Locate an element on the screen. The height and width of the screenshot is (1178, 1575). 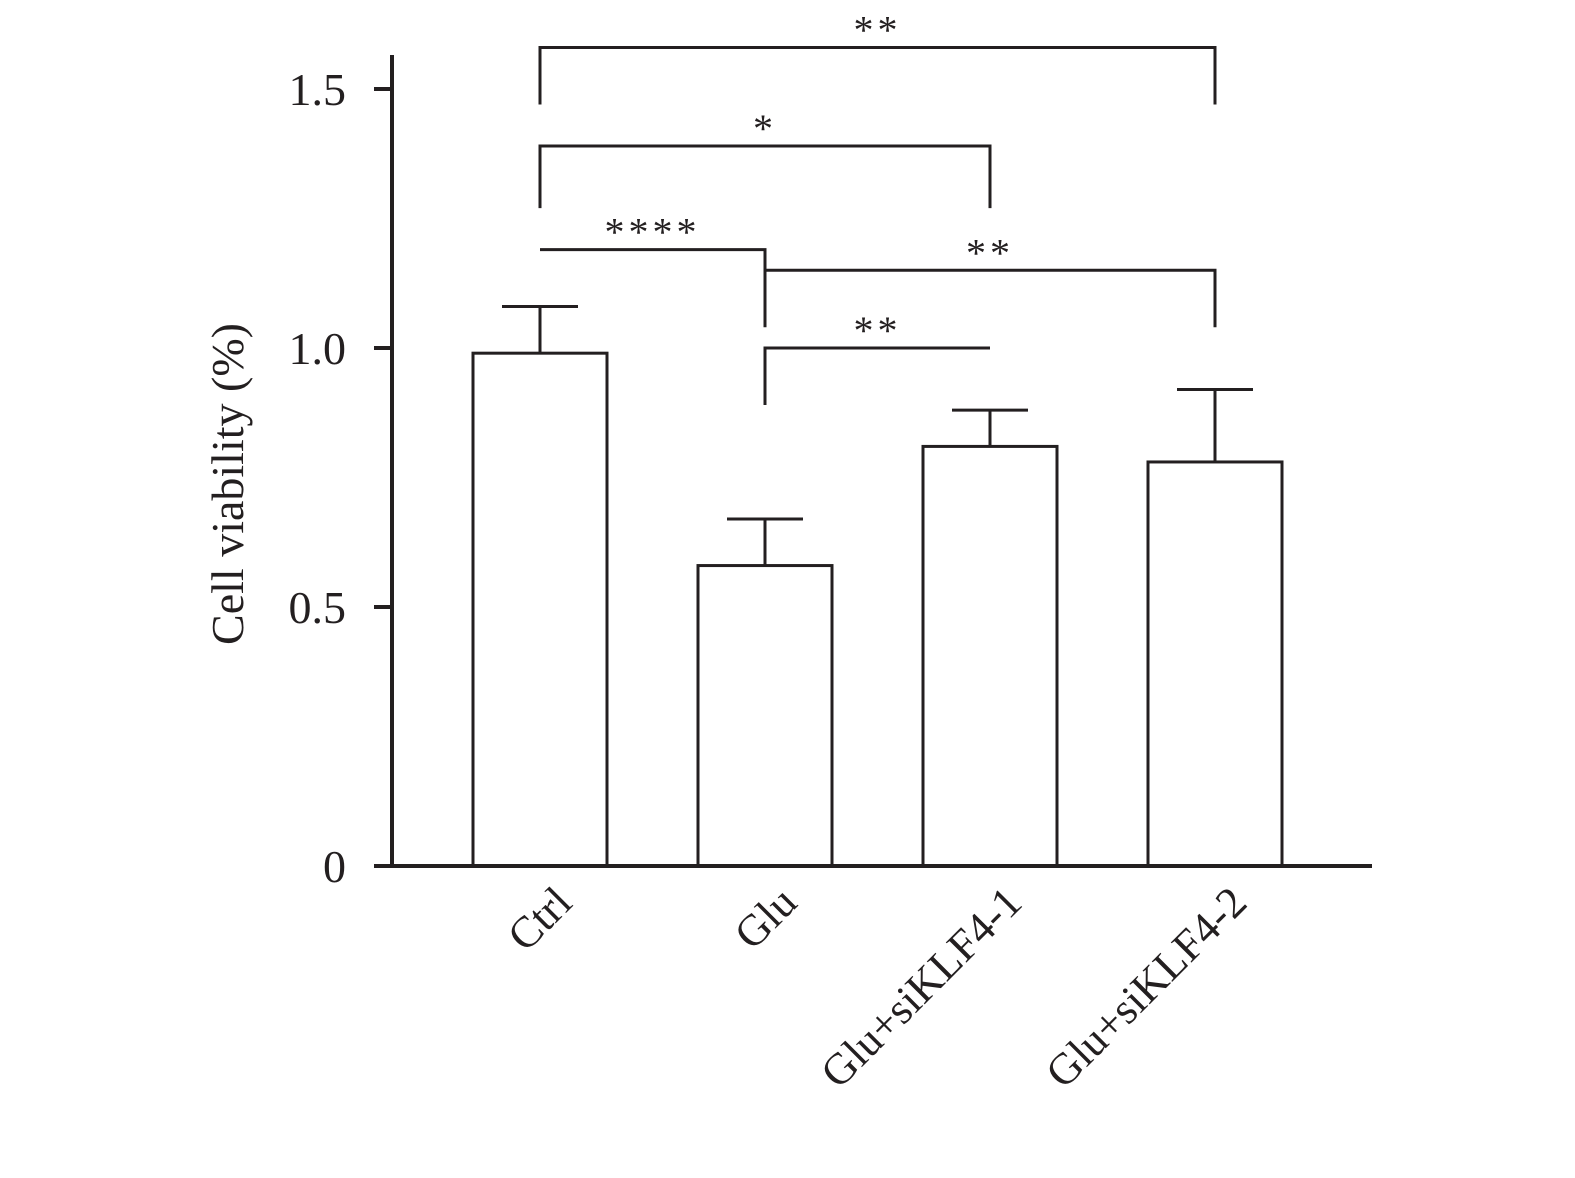
x-category-label: Glu is located at coordinates (765, 917).